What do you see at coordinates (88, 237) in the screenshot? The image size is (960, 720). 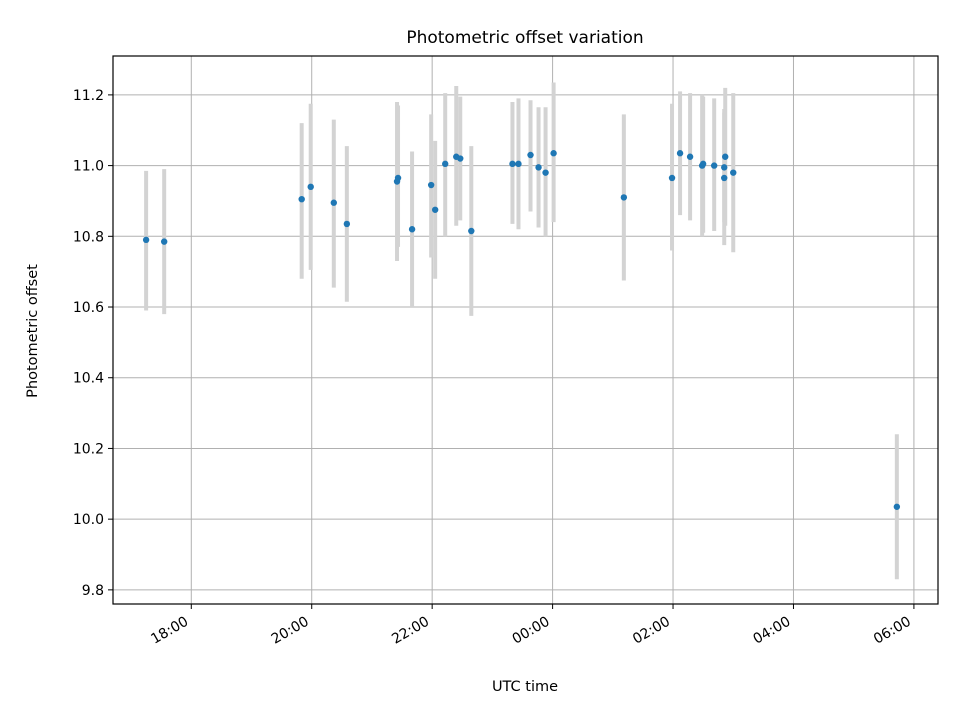 I see `y-tick-label: 10.8` at bounding box center [88, 237].